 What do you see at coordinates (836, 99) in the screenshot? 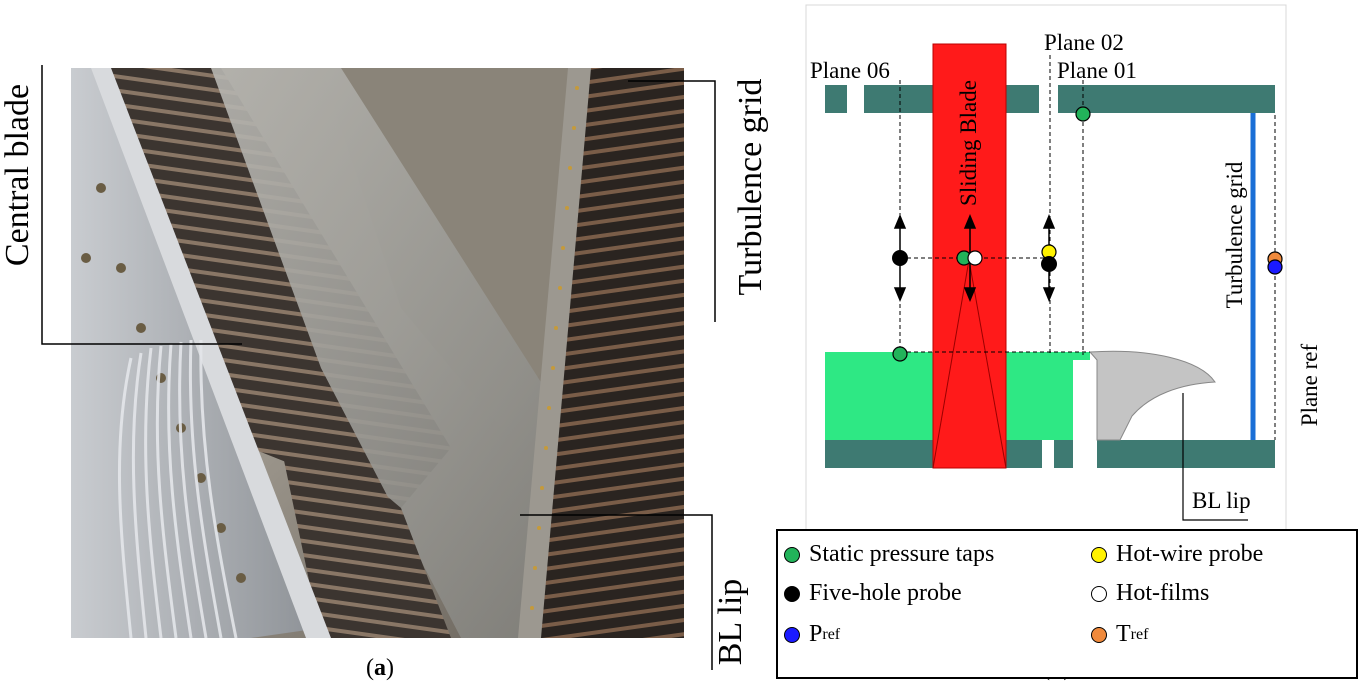
I see `top-wall` at bounding box center [836, 99].